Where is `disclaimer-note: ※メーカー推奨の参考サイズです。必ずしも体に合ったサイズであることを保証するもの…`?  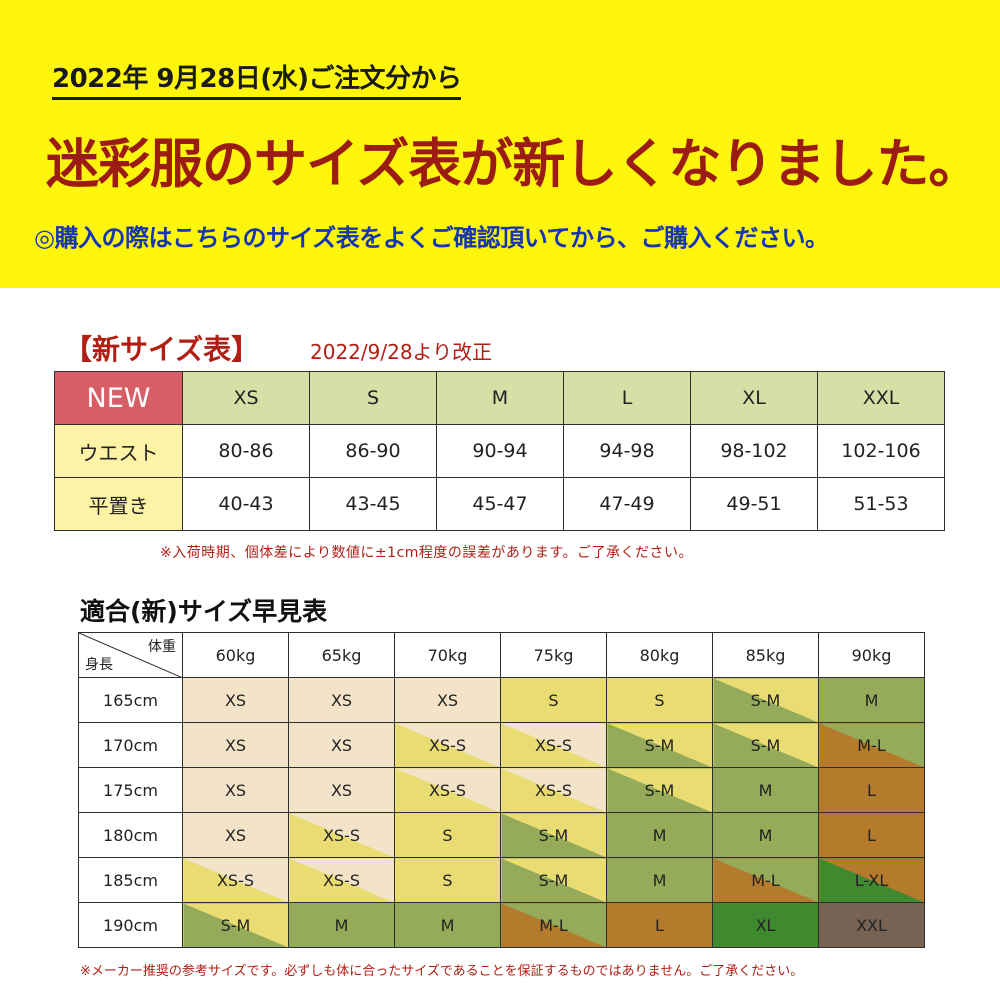 disclaimer-note: ※メーカー推奨の参考サイズです。必ずしも体に合ったサイズであることを保証するもの… is located at coordinates (442, 971).